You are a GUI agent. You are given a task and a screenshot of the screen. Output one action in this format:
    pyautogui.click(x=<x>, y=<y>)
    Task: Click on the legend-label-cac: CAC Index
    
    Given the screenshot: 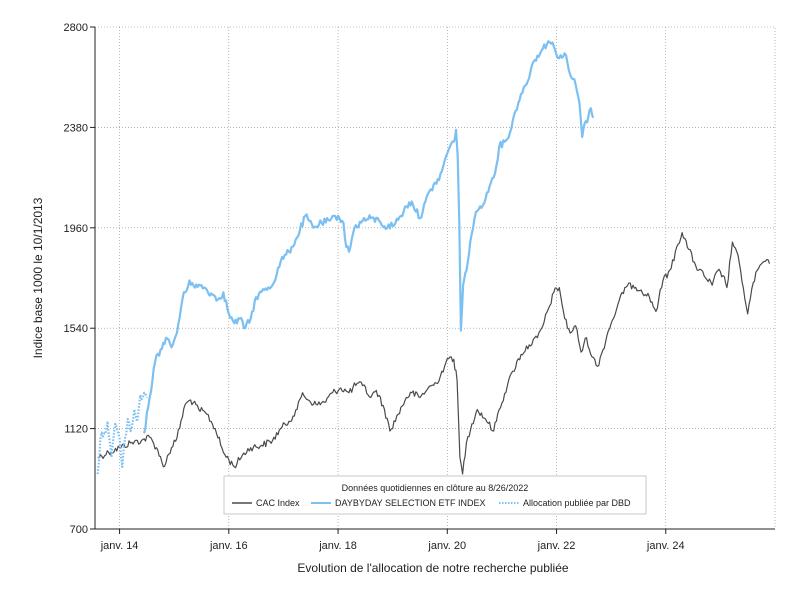 What is the action you would take?
    pyautogui.click(x=278, y=503)
    